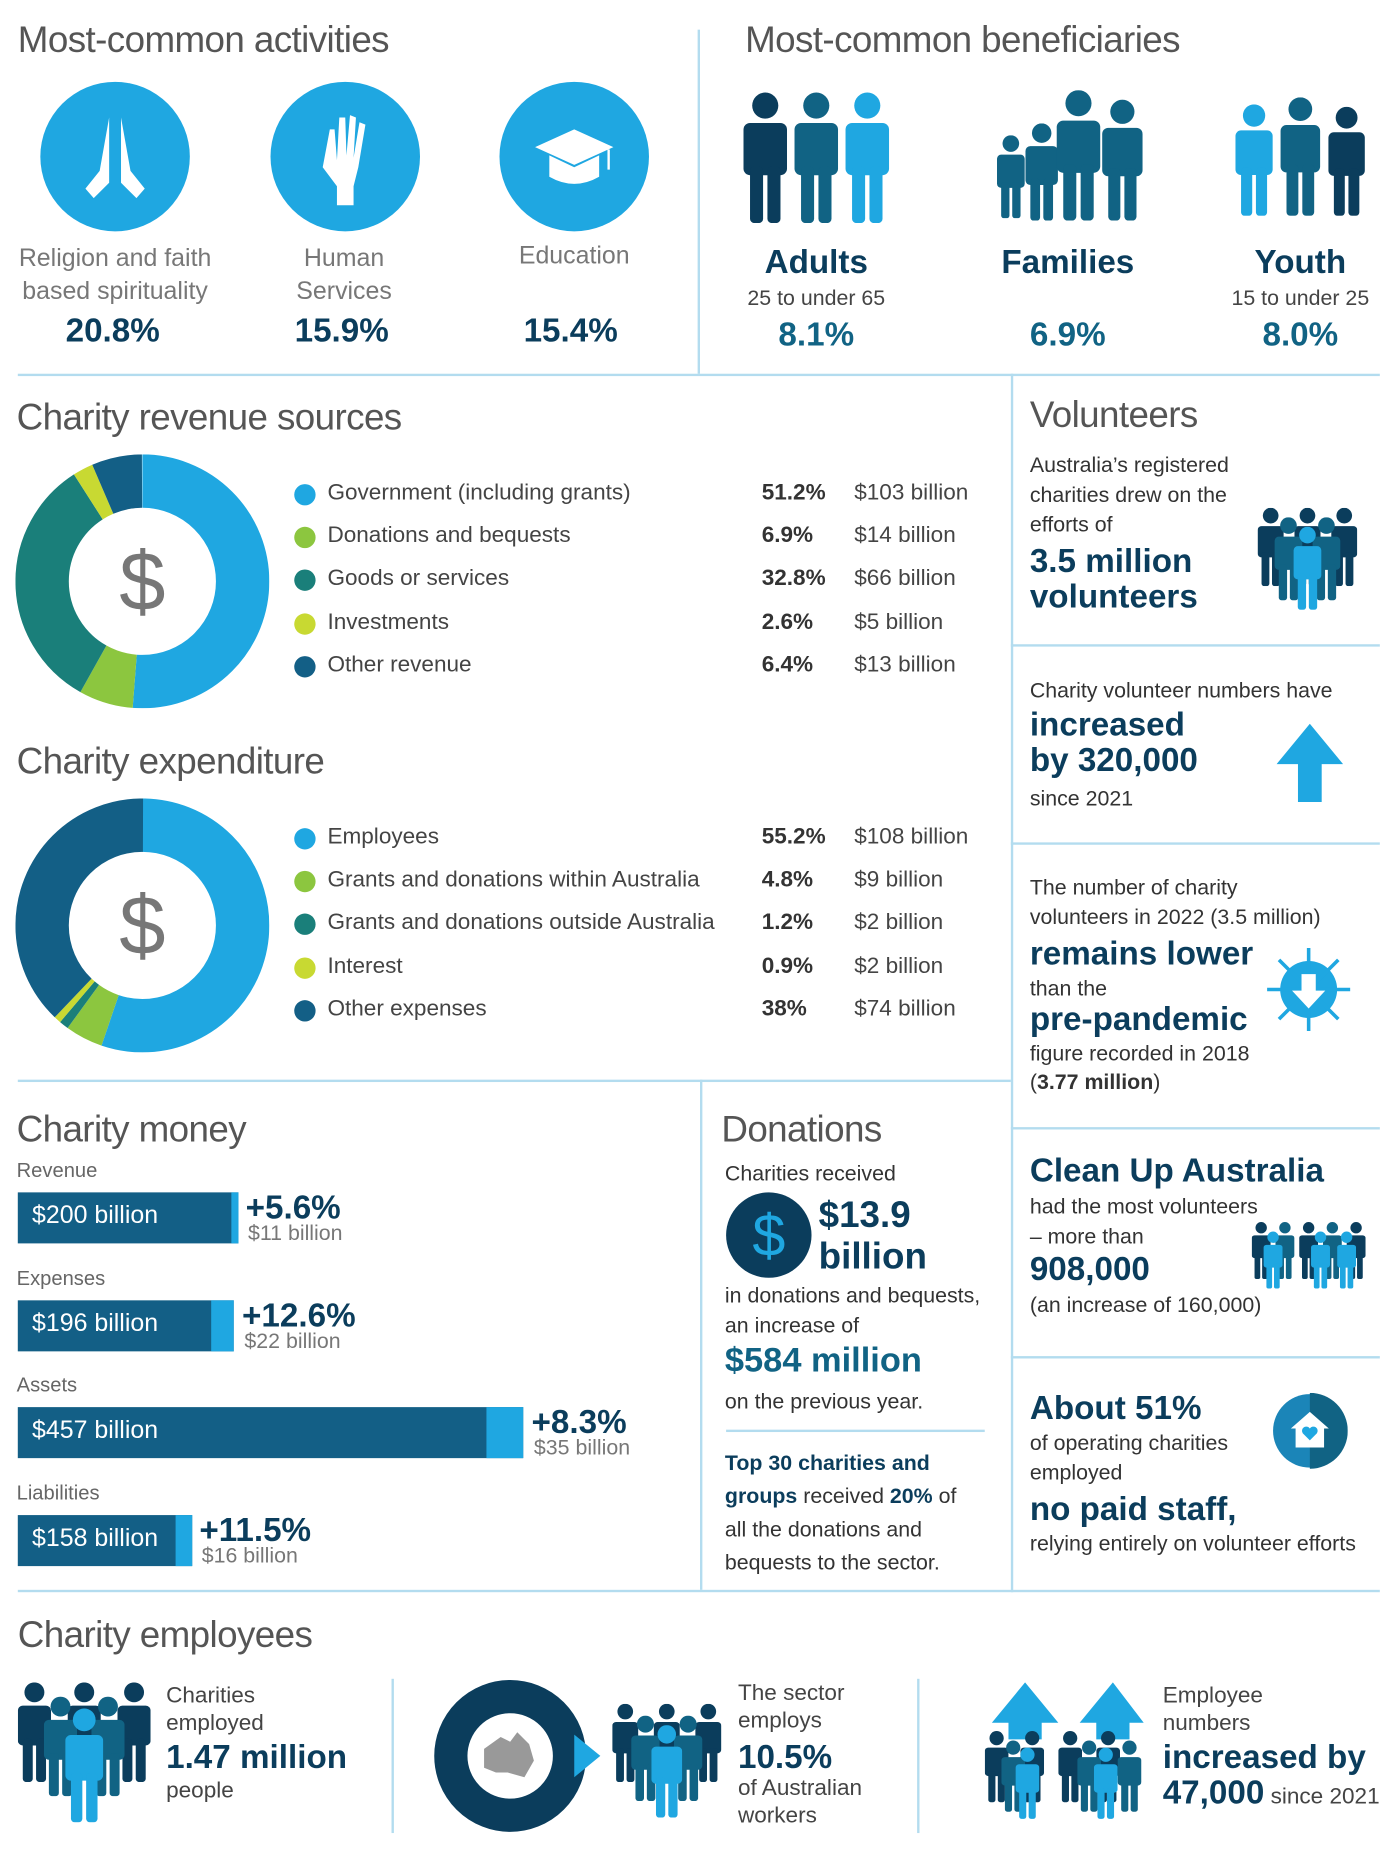  I want to click on employees-share: 10.5%, so click(785, 1756).